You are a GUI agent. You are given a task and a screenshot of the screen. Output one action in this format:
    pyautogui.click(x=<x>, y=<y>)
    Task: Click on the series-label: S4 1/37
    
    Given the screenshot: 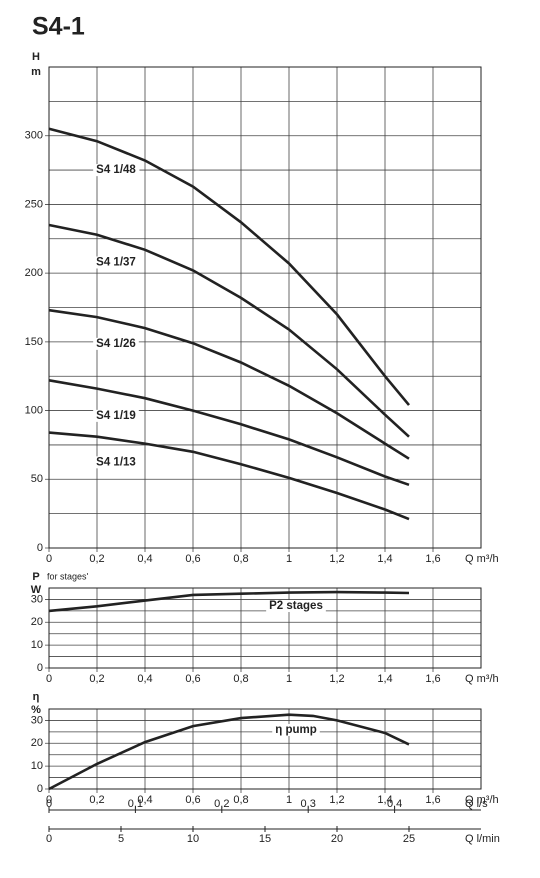 What is the action you would take?
    pyautogui.click(x=116, y=263)
    